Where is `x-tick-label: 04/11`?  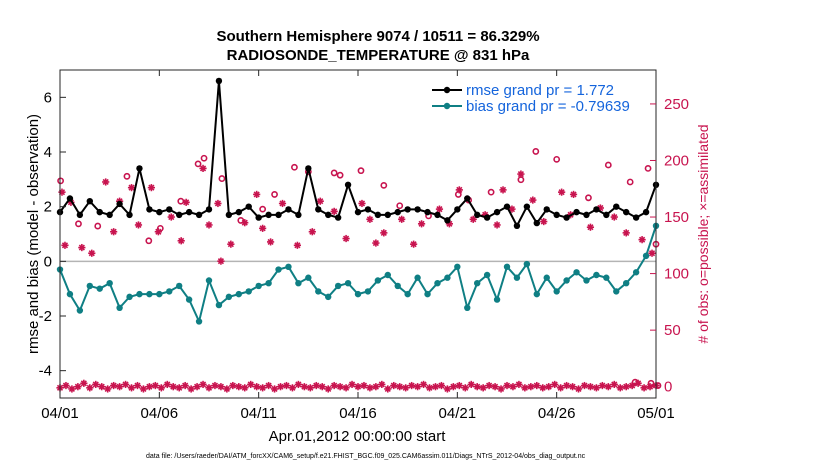 x-tick-label: 04/11 is located at coordinates (258, 413).